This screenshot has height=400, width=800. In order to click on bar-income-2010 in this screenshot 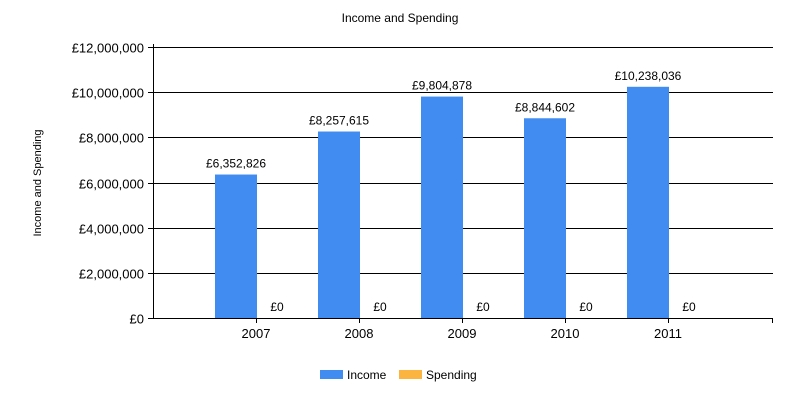, I will do `click(545, 218)`.